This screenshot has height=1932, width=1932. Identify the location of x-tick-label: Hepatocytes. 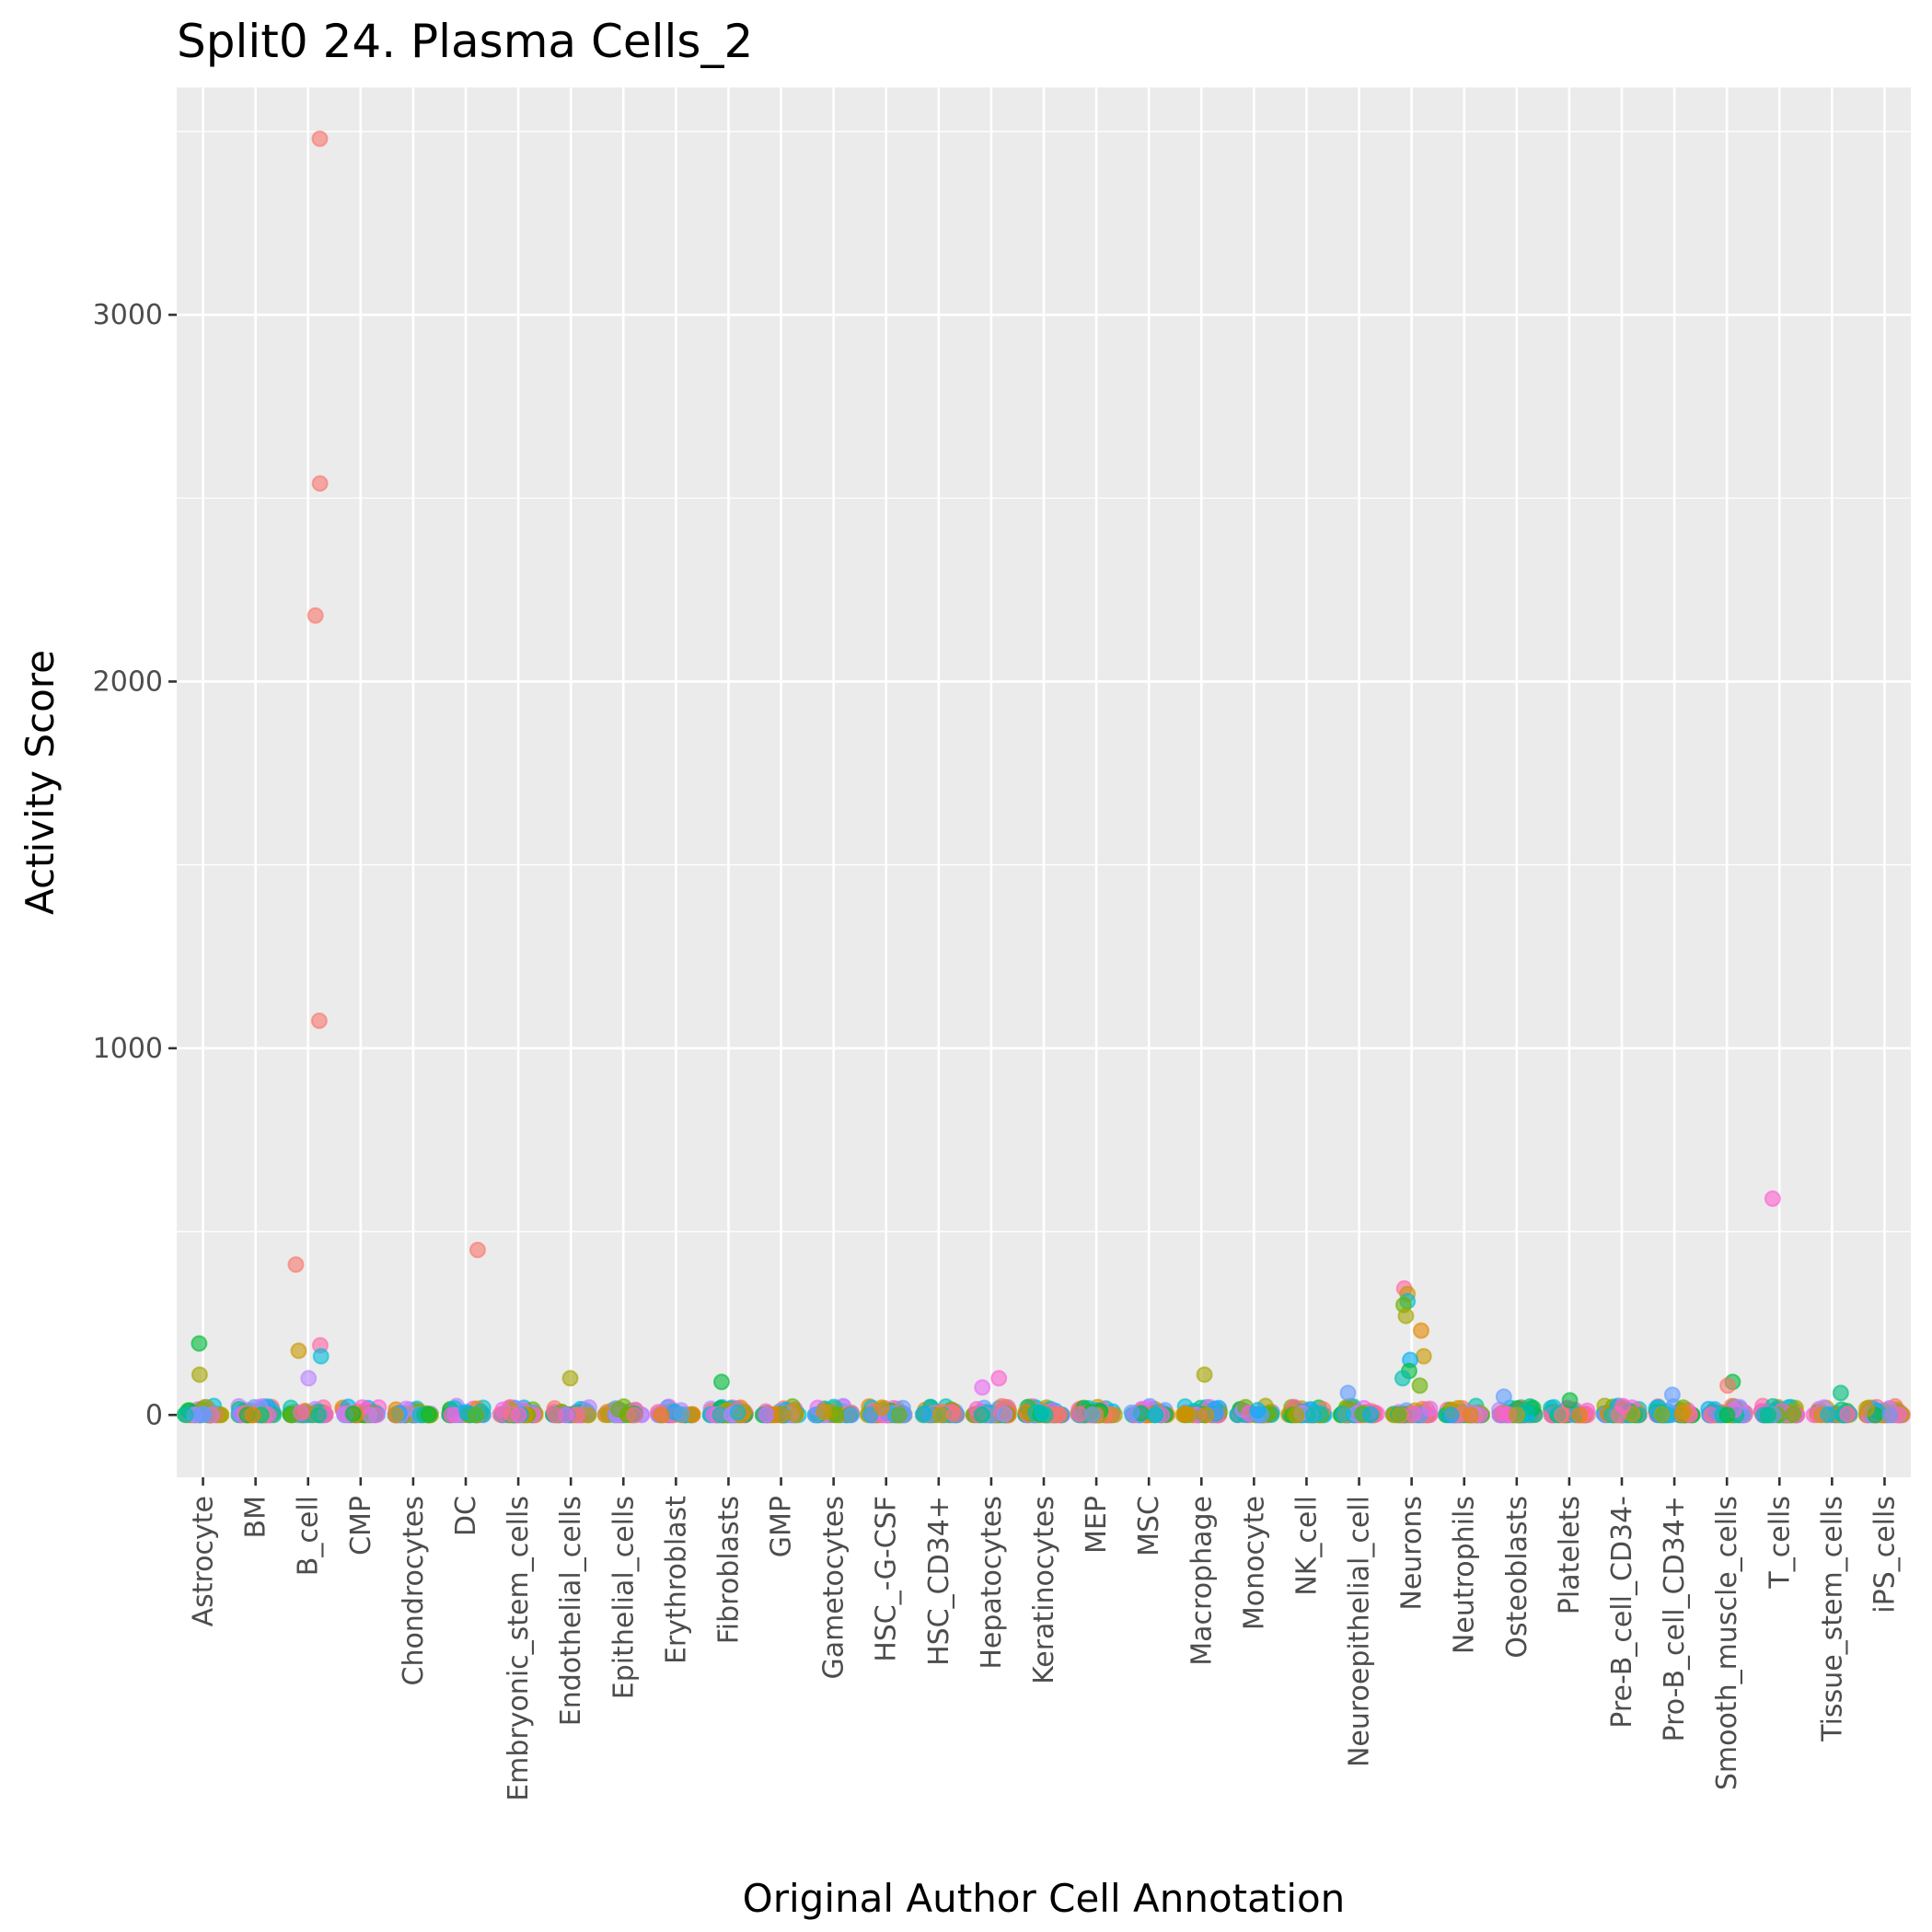
(992, 1583).